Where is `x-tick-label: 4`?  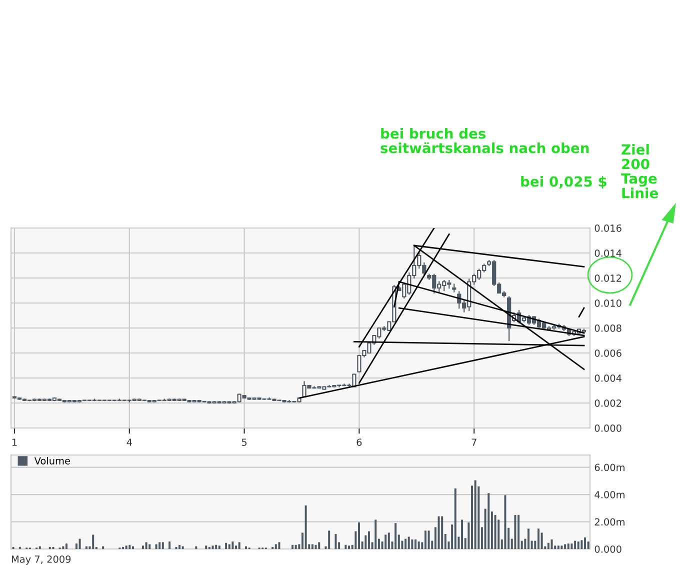
x-tick-label: 4 is located at coordinates (129, 442).